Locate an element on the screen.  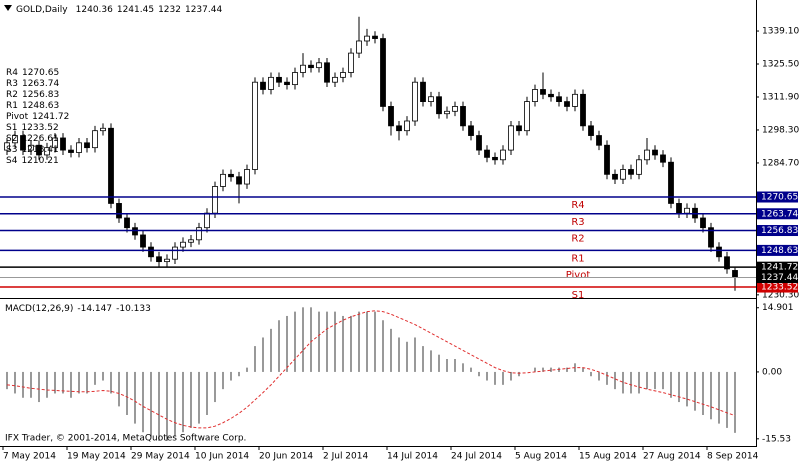
legend-name: R1 is located at coordinates (12, 106).